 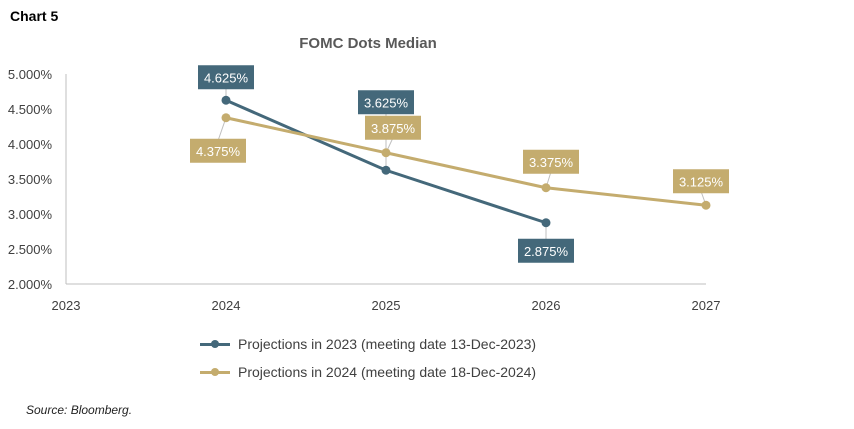 I want to click on y-tick-label: 5.000%, so click(x=30, y=74).